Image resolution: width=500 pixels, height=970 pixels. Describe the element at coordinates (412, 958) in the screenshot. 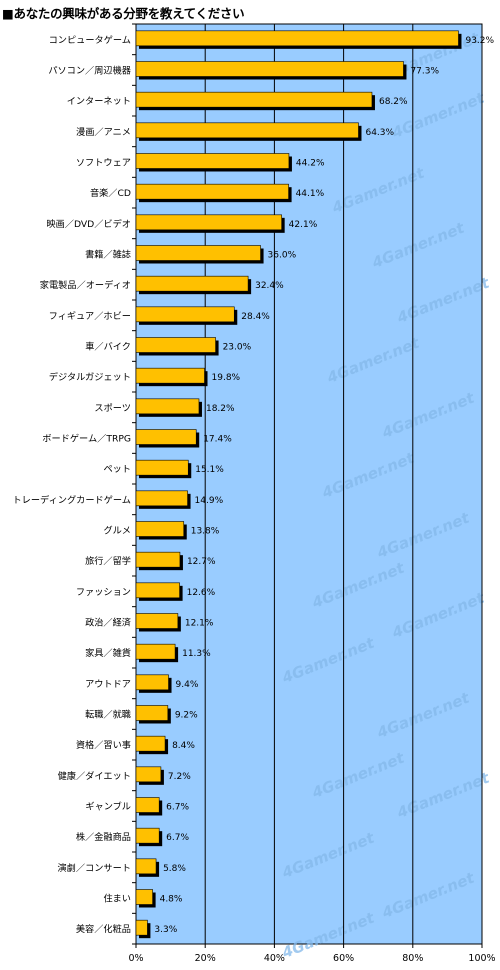

I see `x-tick-label: 80%` at that location.